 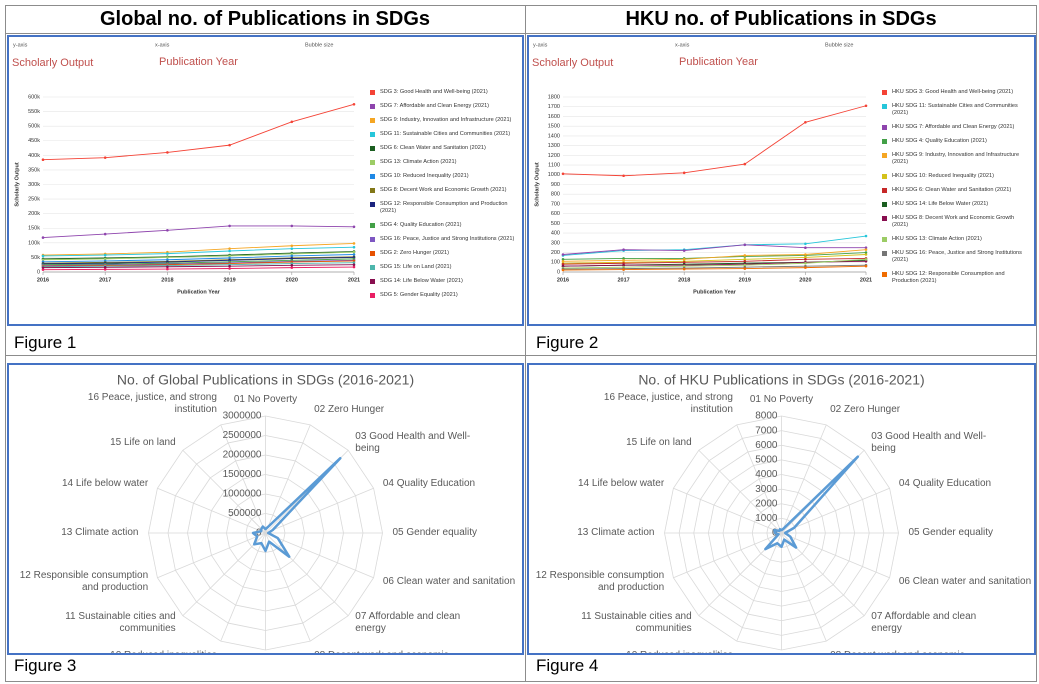 What do you see at coordinates (443, 148) in the screenshot?
I see `legend-item: SDG 6: Clean Water and Sanitation (2021)` at bounding box center [443, 148].